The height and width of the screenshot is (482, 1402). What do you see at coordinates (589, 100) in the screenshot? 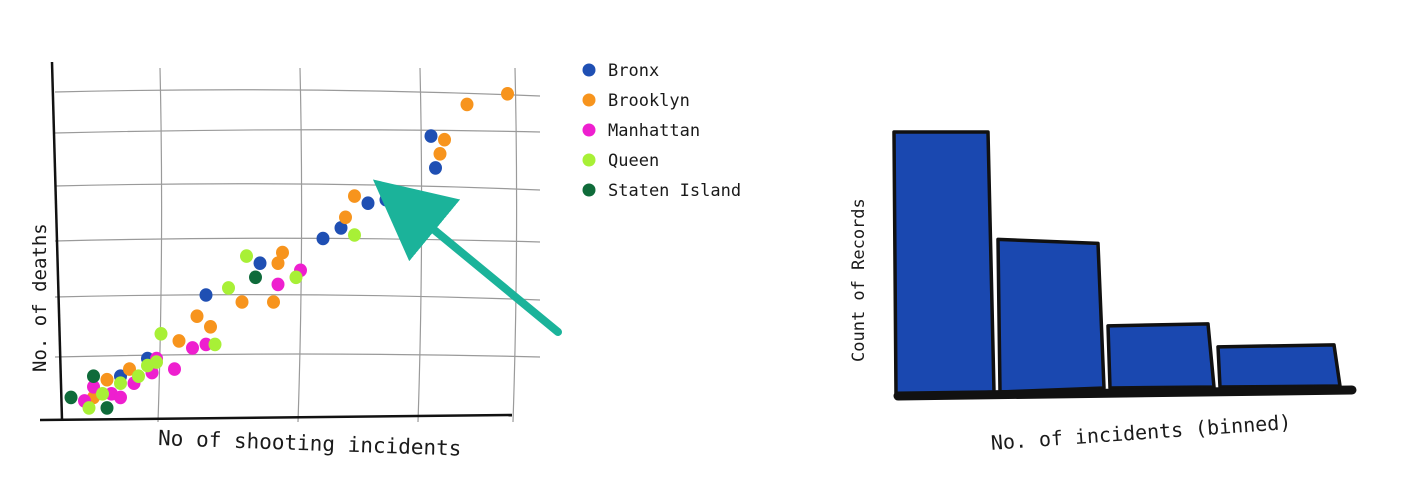
I see `legend-swatch-brooklyn` at bounding box center [589, 100].